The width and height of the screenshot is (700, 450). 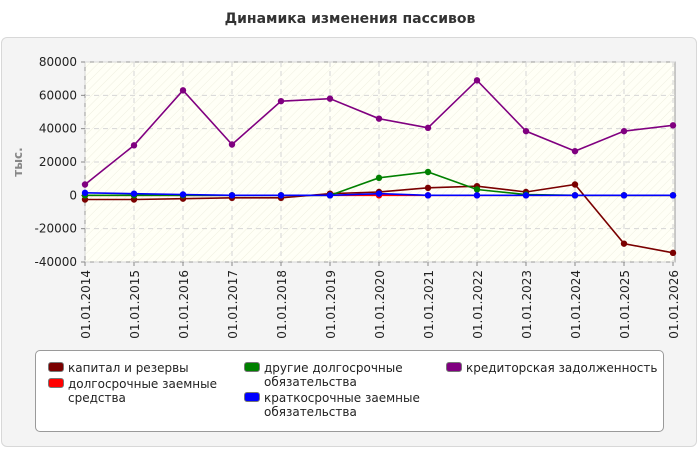 What do you see at coordinates (128, 368) in the screenshot?
I see `legend-label: капитал и резервы` at bounding box center [128, 368].